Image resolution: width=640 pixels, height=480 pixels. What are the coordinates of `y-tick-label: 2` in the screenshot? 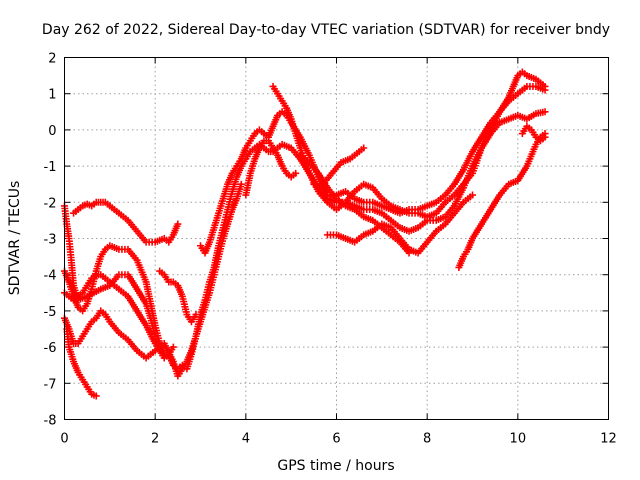 It's located at (52, 59).